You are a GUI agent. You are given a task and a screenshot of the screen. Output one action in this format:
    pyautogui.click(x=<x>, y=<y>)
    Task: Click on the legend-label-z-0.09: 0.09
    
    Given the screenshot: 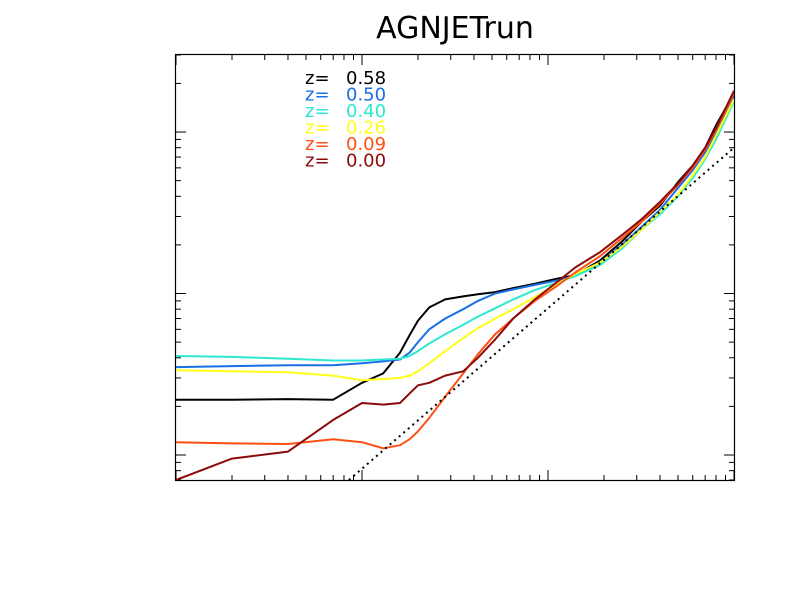 What is the action you would take?
    pyautogui.click(x=366, y=144)
    